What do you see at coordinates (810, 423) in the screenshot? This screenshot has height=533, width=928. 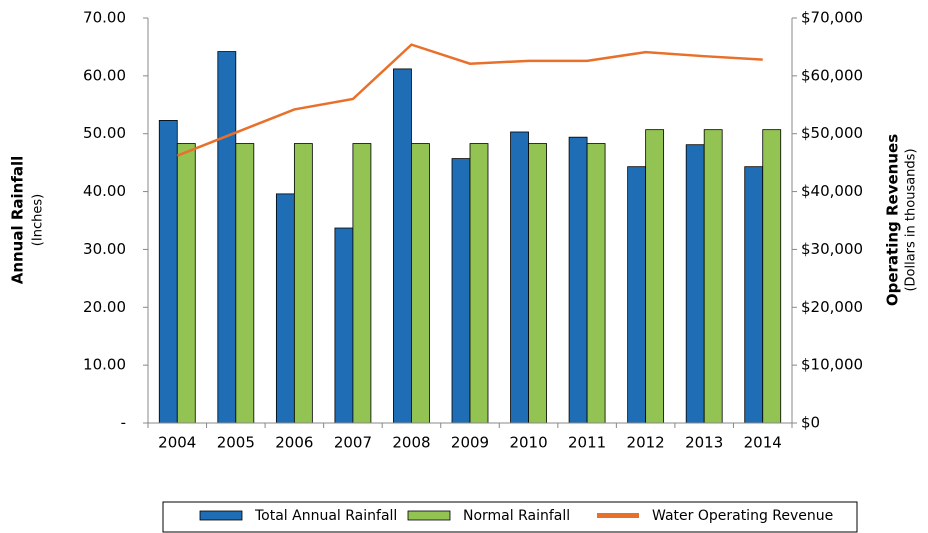 I see `y2-tick-label: $0` at bounding box center [810, 423].